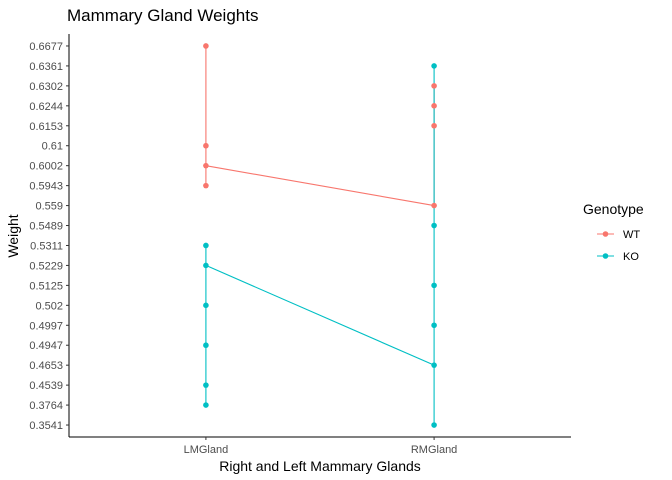 The image size is (672, 480). Describe the element at coordinates (49, 306) in the screenshot. I see `y-tick-label: 0.502` at that location.